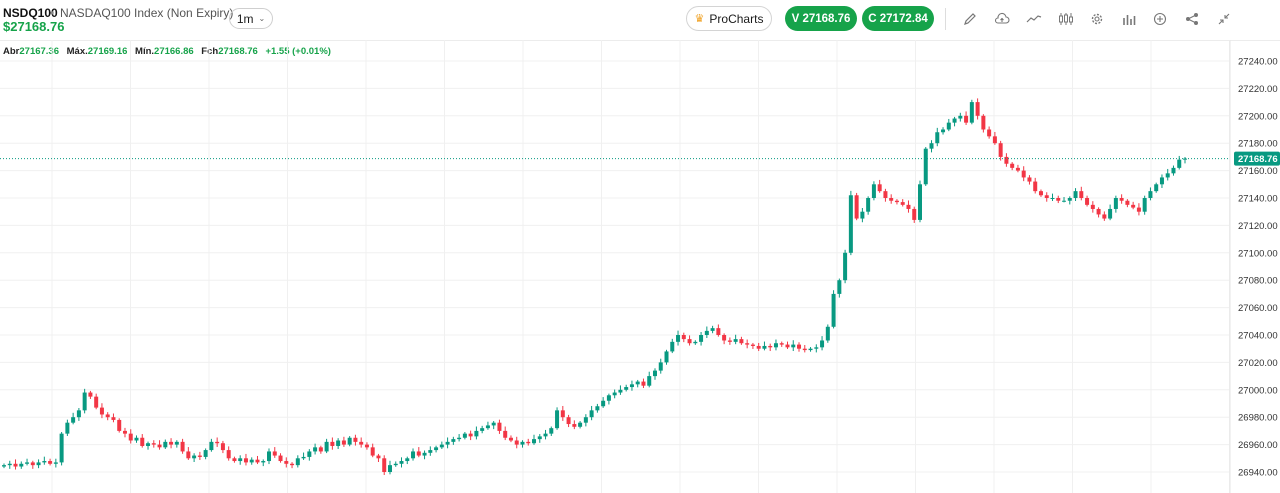 This screenshot has height=493, width=1280. What do you see at coordinates (251, 18) in the screenshot?
I see `timeframe-selector: 1m ⌄` at bounding box center [251, 18].